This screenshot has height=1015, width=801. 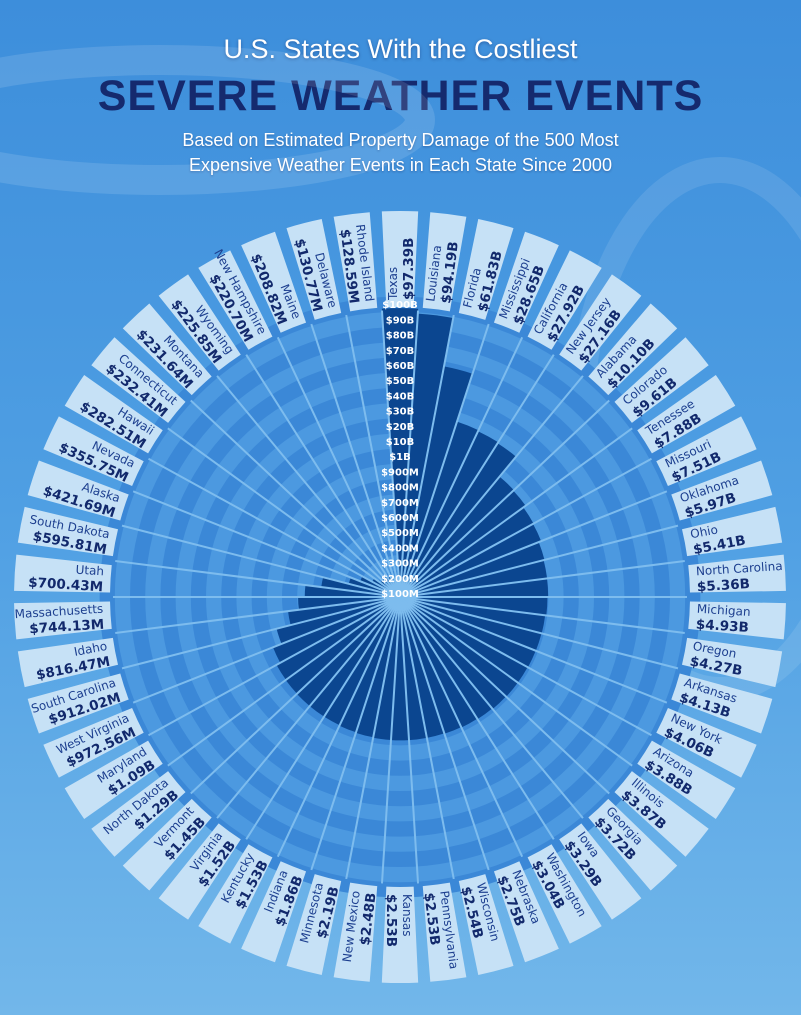 I want to click on state-name: Massachusetts, so click(x=58, y=612).